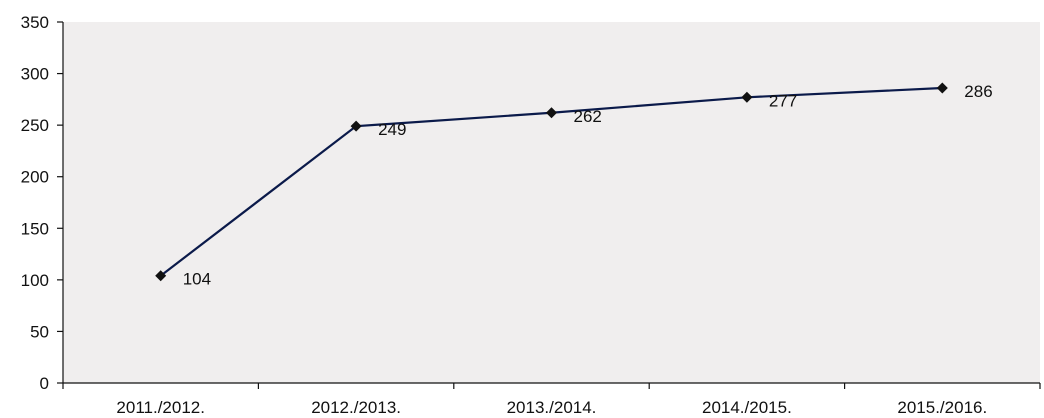 The image size is (1044, 418). I want to click on y-tick-label: 0, so click(44, 383).